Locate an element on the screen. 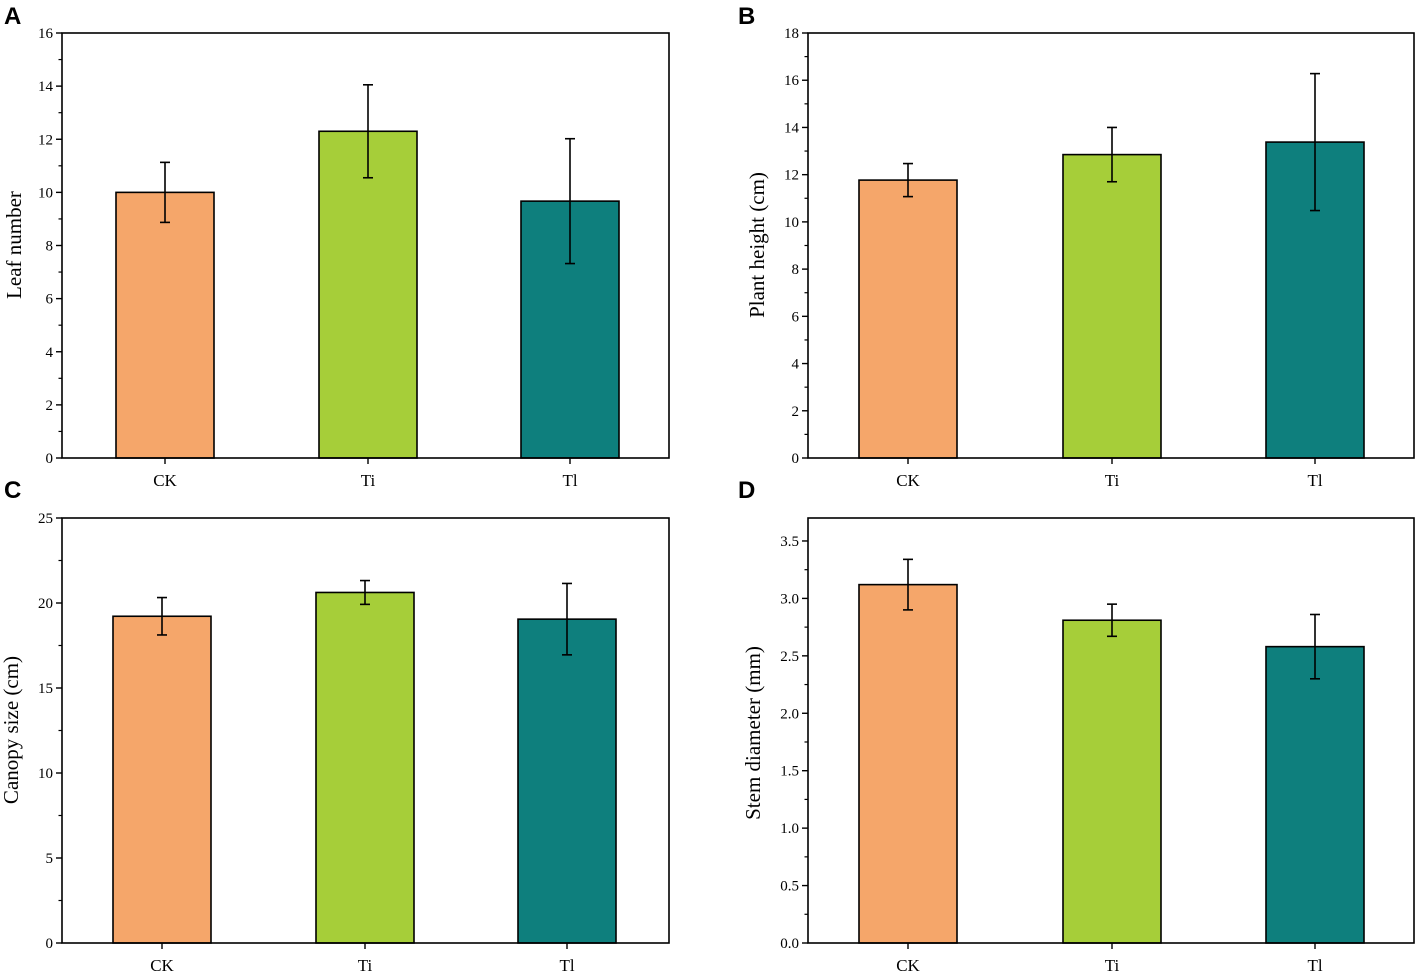 Image resolution: width=1417 pixels, height=972 pixels. error-bar-b-tl is located at coordinates (1315, 142).